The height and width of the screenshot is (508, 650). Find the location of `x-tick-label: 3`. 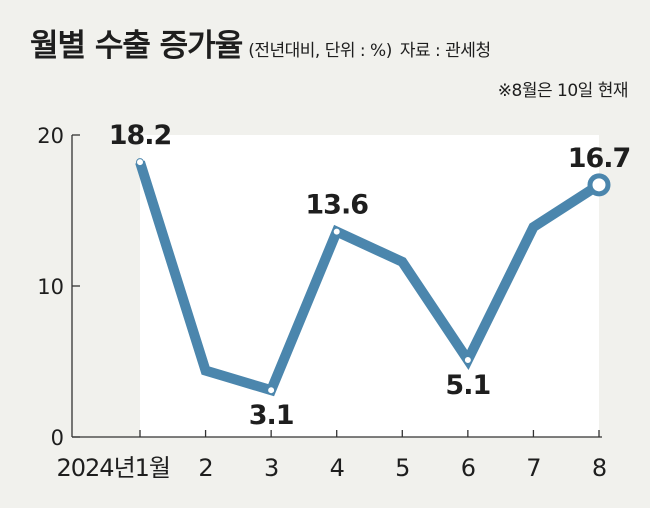

x-tick-label: 3 is located at coordinates (271, 468).